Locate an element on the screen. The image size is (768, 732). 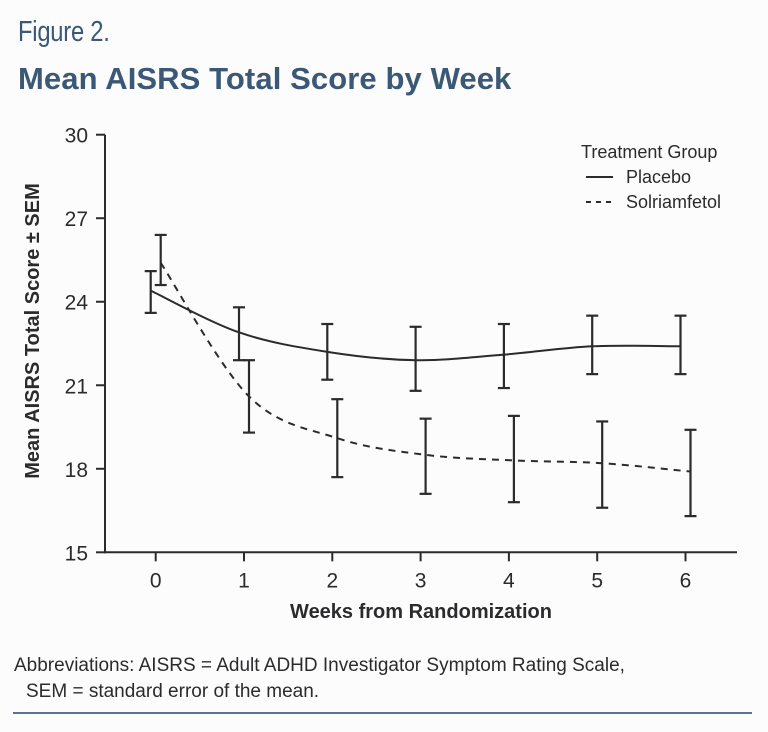
y-ticks: 15 18 21 24 27 30 is located at coordinates (85, 345).